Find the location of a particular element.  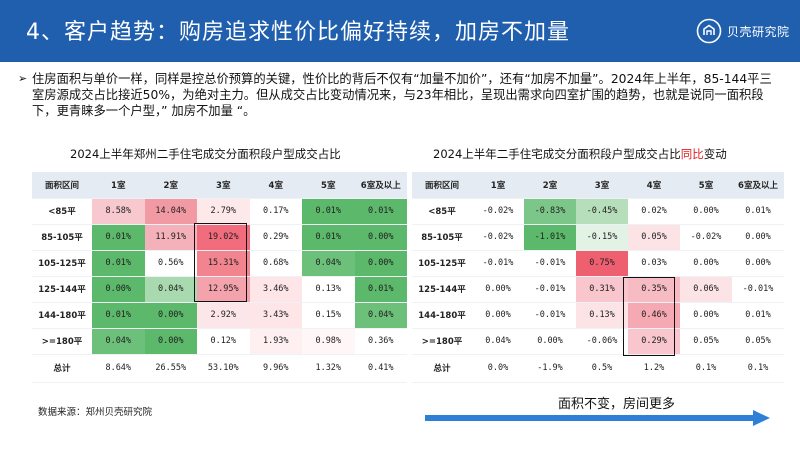

table-cell: 1.93% is located at coordinates (275, 341).